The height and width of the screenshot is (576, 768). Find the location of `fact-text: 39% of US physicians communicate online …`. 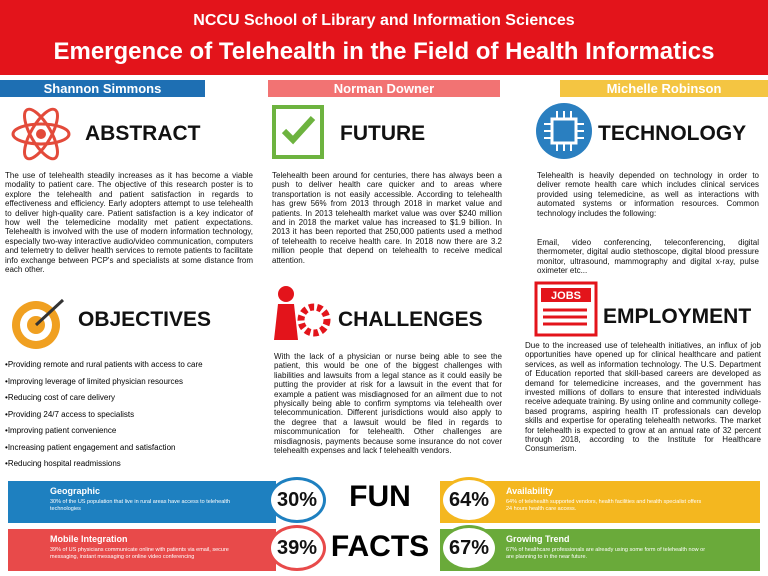

fact-text: 39% of US physicians communicate online … is located at coordinates (139, 553).